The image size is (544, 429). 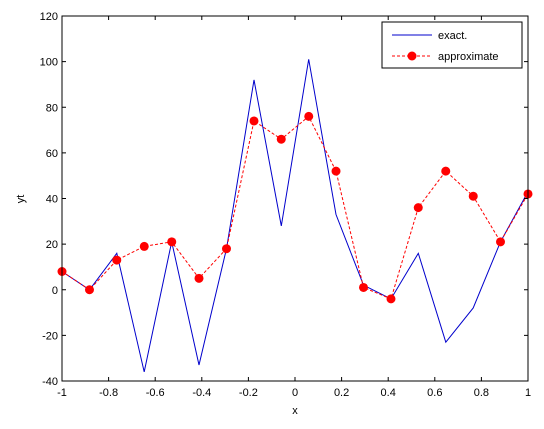 What do you see at coordinates (21, 199) in the screenshot?
I see `y-axis-label: yt` at bounding box center [21, 199].